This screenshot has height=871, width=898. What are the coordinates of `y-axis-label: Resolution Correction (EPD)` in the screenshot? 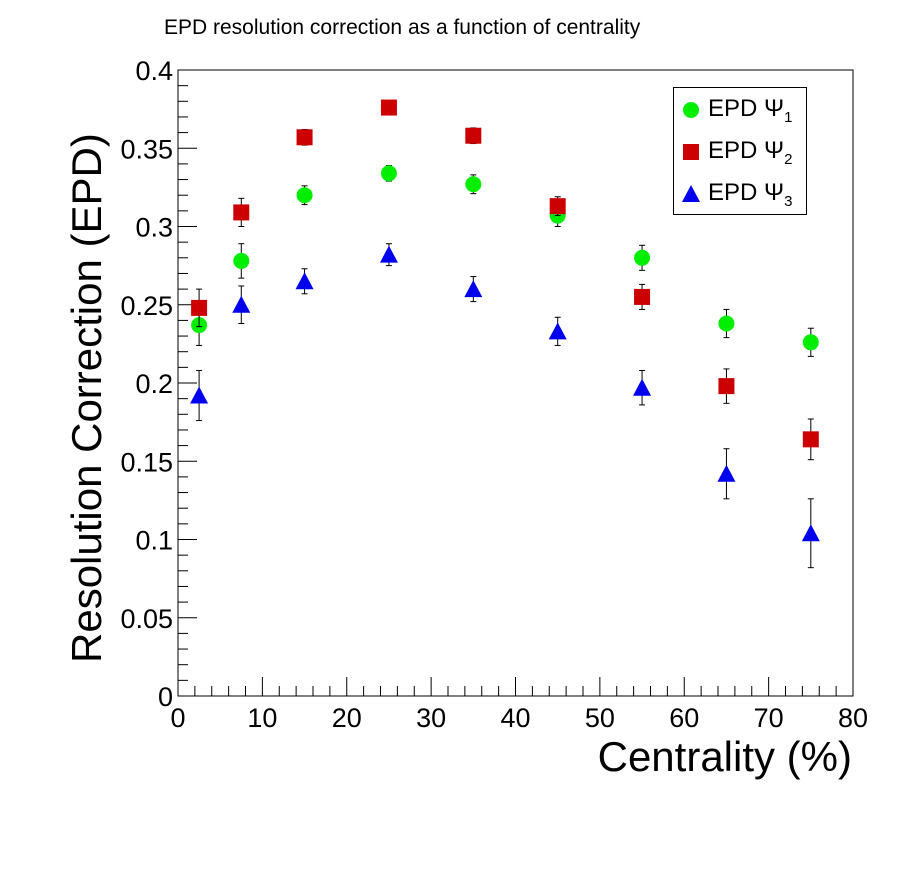 It's located at (86, 398).